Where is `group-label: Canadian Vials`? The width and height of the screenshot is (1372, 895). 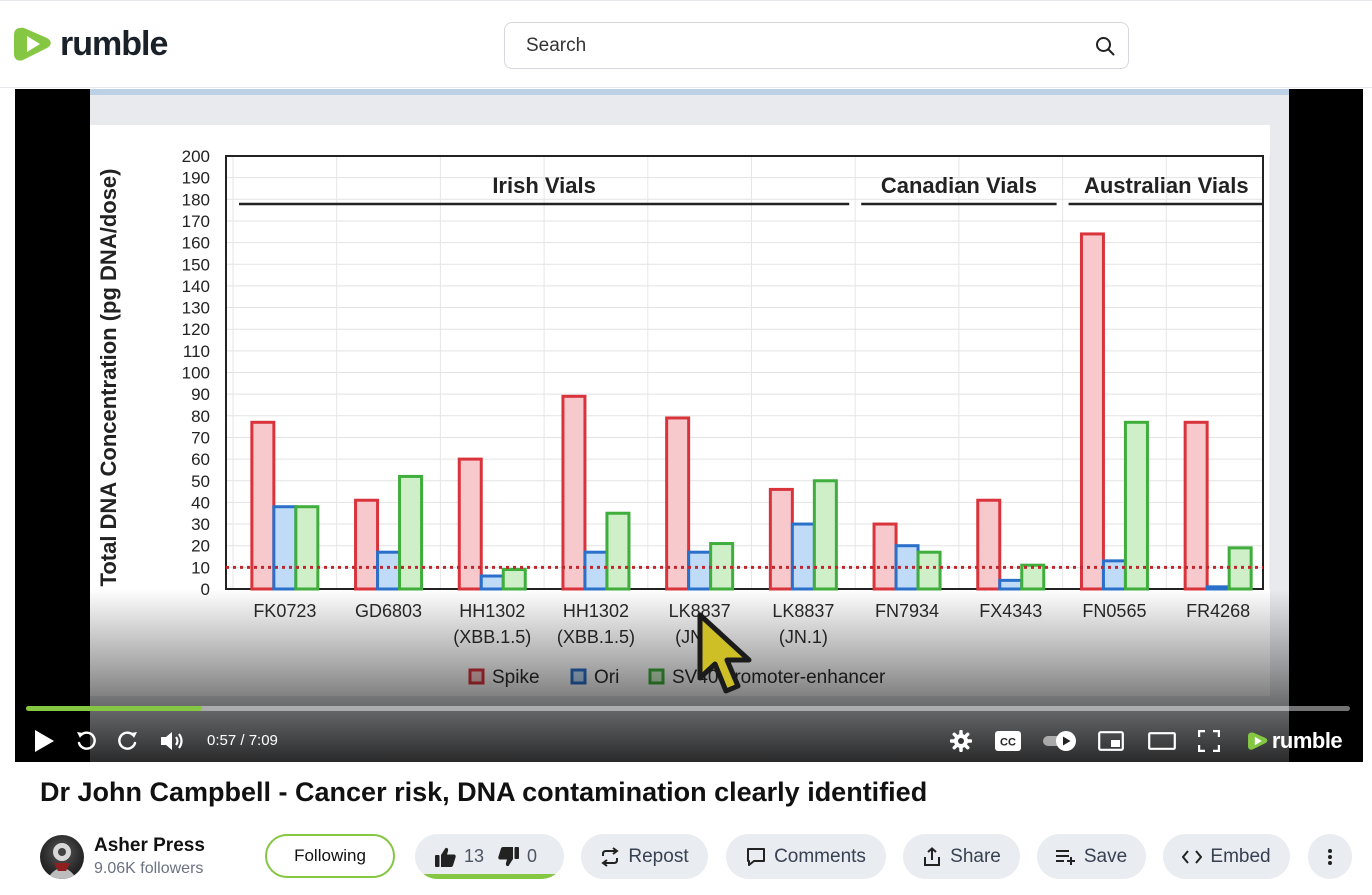 group-label: Canadian Vials is located at coordinates (959, 185).